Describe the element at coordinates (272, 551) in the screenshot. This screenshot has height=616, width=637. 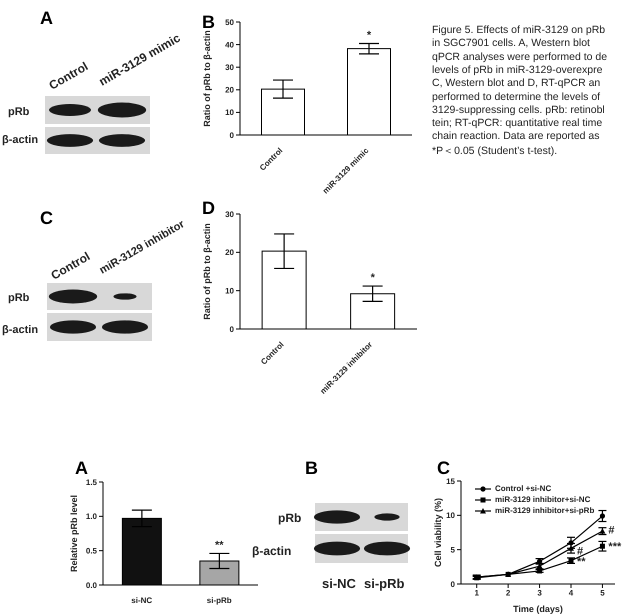
I see `annotation: β-actin` at that location.